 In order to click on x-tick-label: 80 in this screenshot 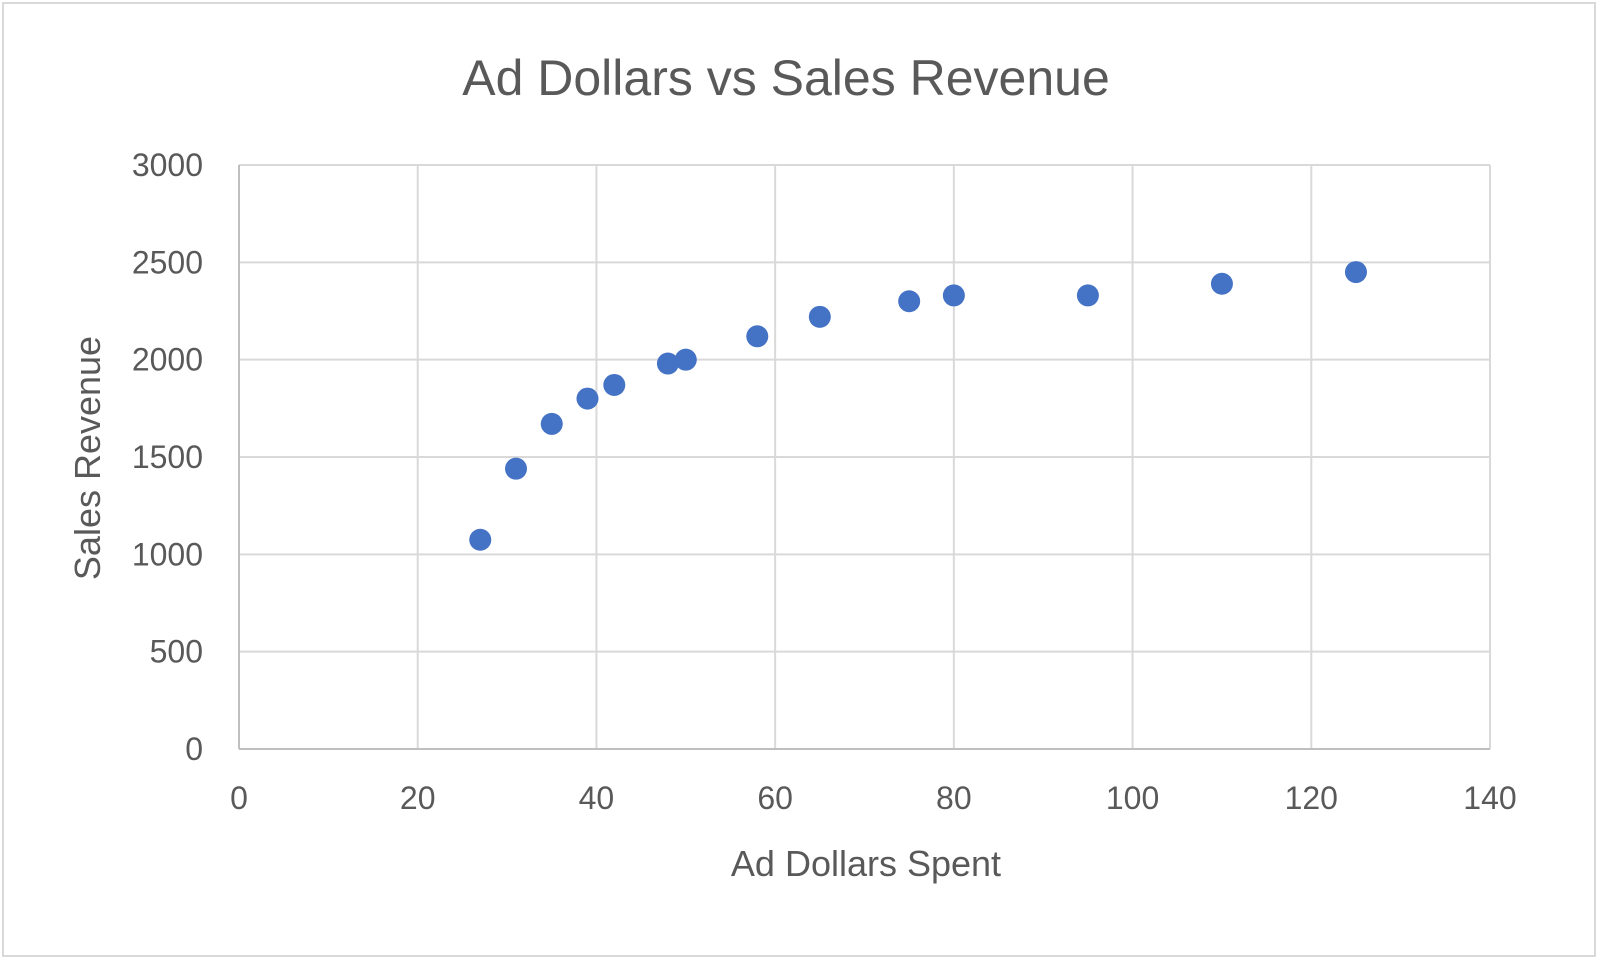, I will do `click(954, 798)`.